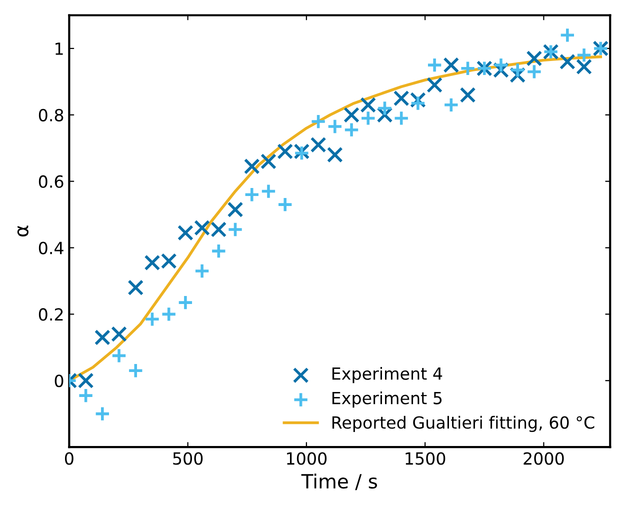 This screenshot has height=508, width=629. Describe the element at coordinates (307, 458) in the screenshot. I see `x-tick-label: 1000` at that location.